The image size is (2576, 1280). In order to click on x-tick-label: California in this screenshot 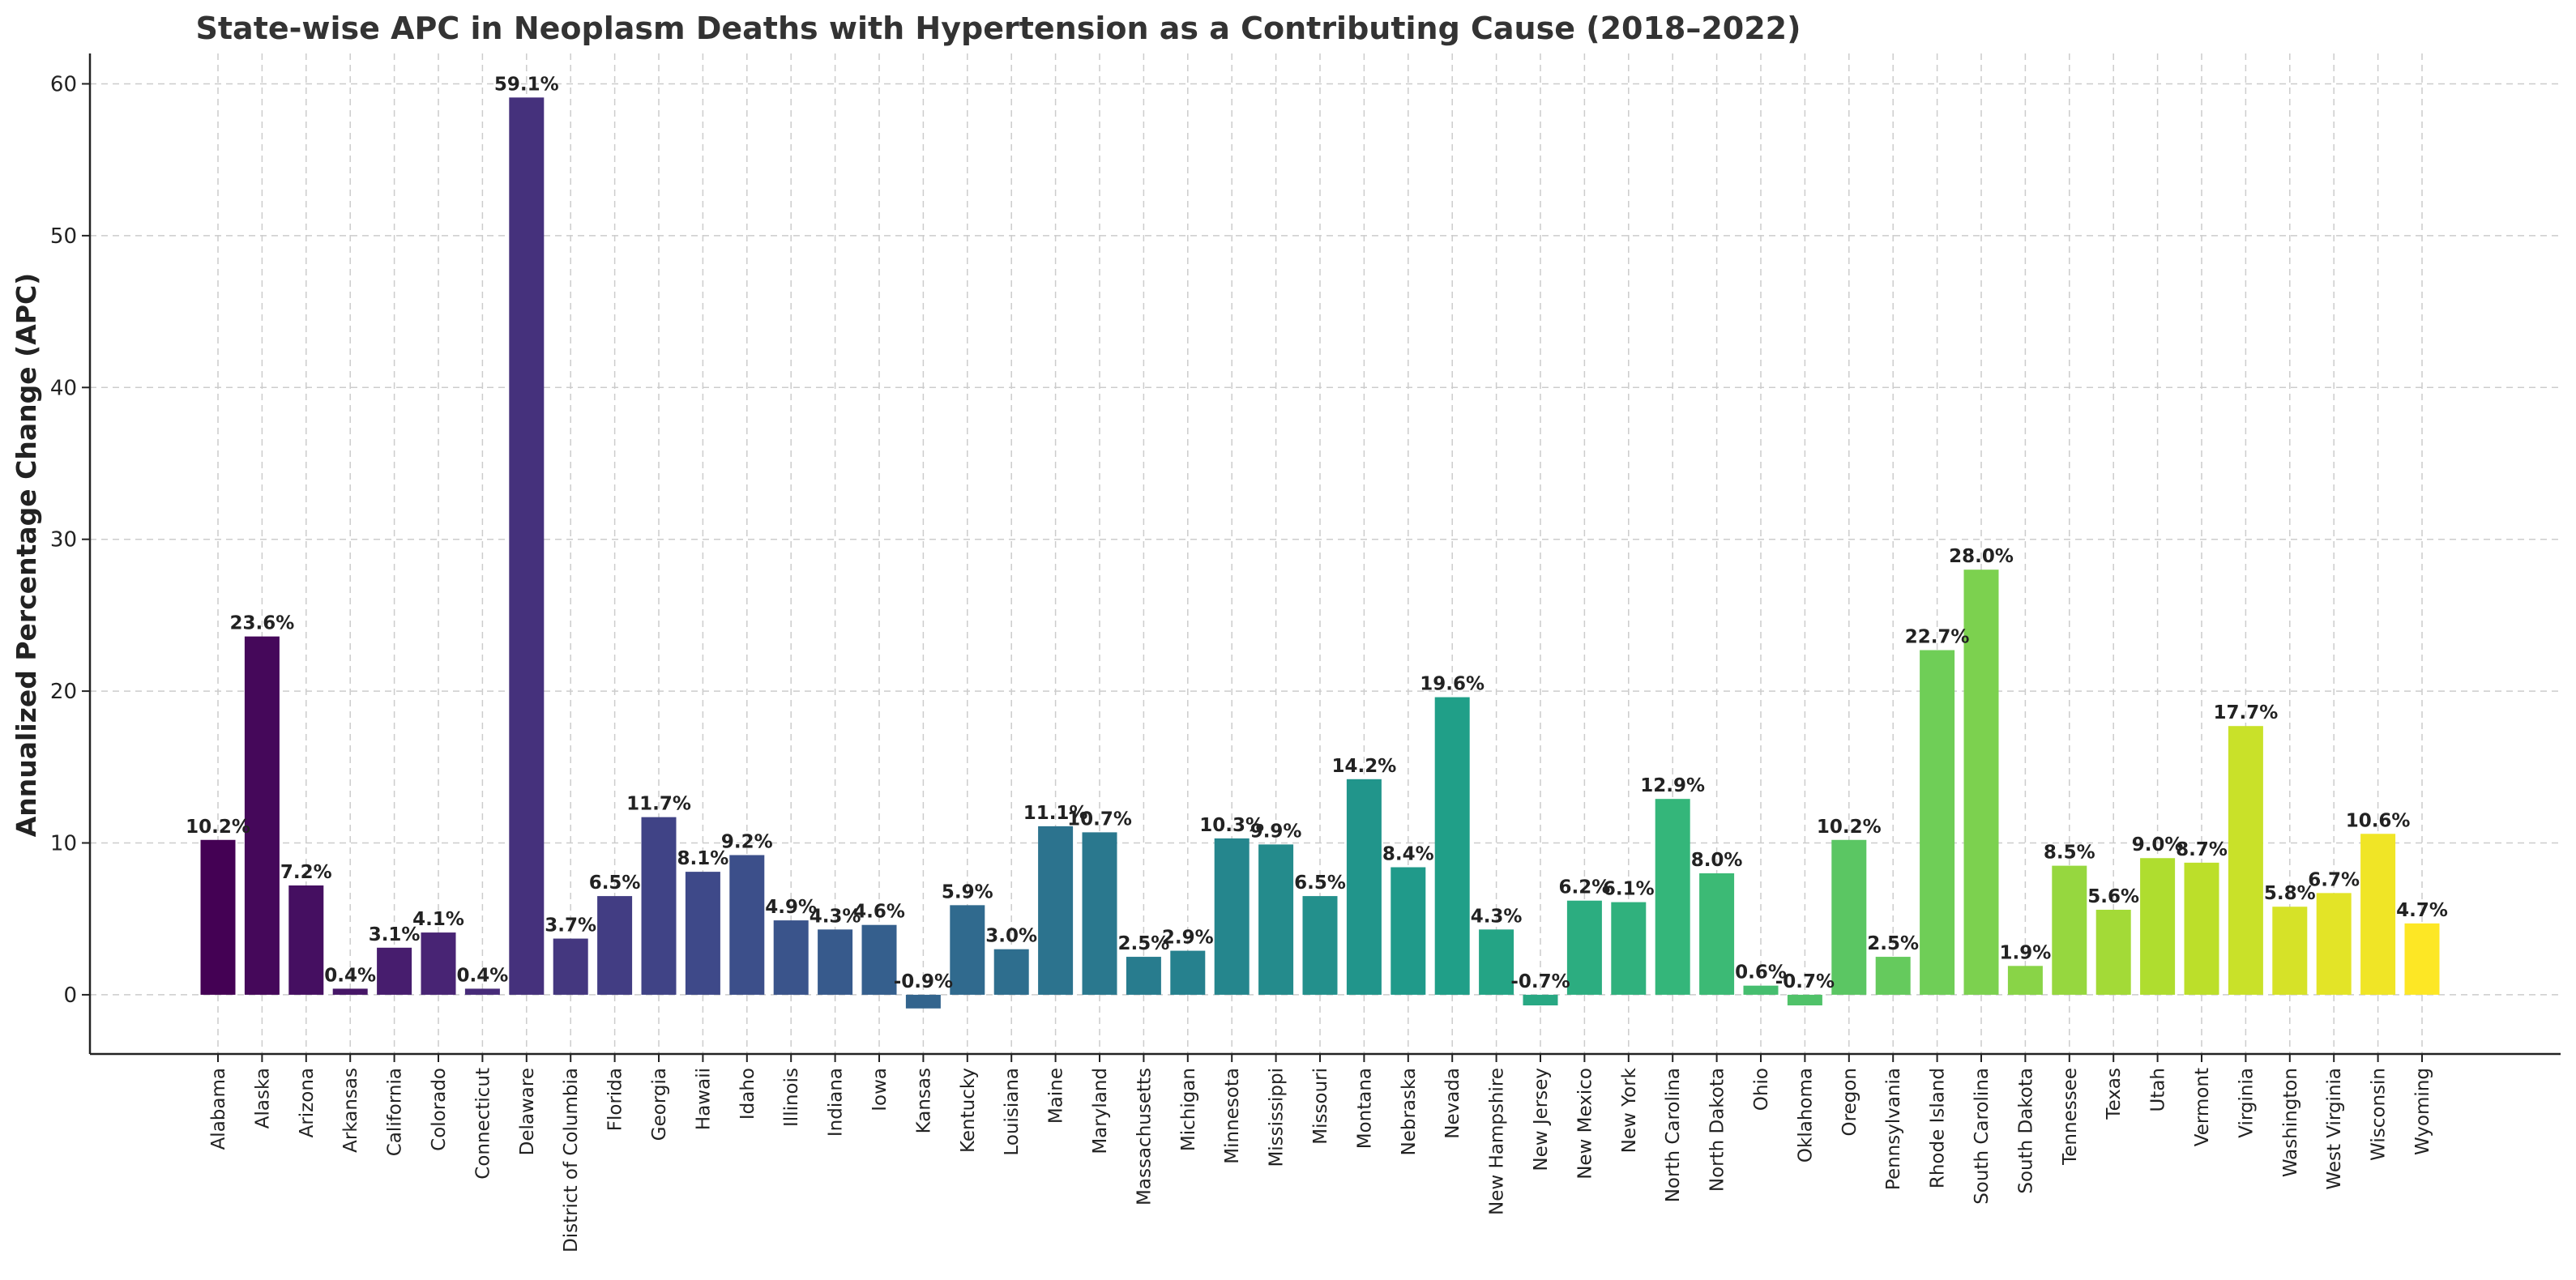, I will do `click(395, 1112)`.